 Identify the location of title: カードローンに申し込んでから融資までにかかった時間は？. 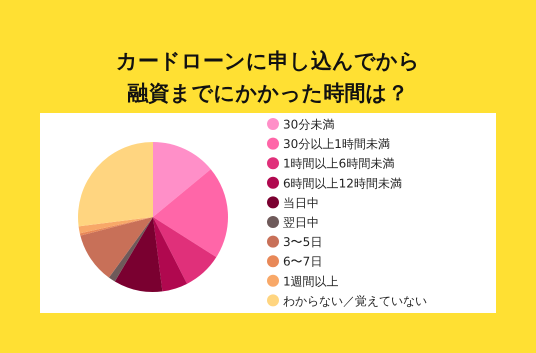
(268, 77).